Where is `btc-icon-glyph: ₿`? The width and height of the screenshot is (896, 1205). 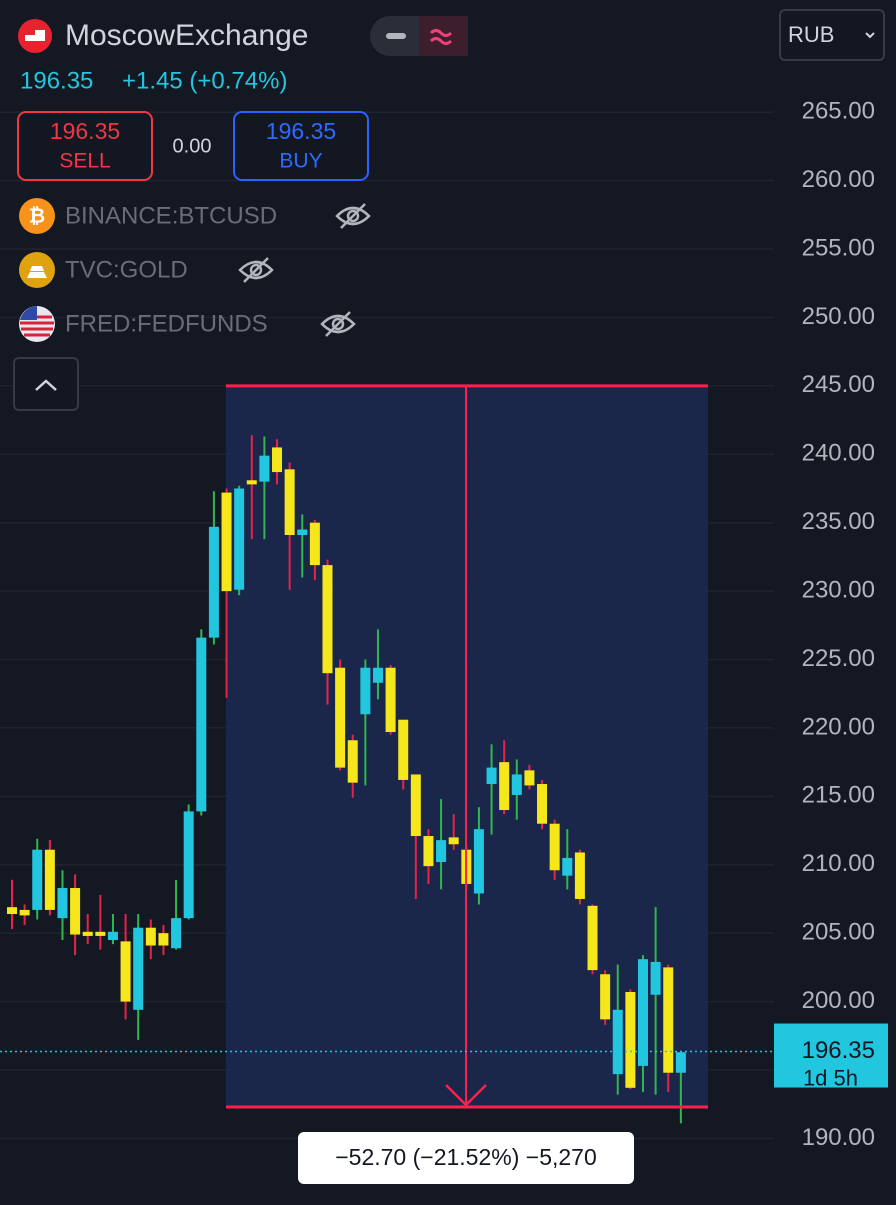 btc-icon-glyph: ₿ is located at coordinates (37, 216).